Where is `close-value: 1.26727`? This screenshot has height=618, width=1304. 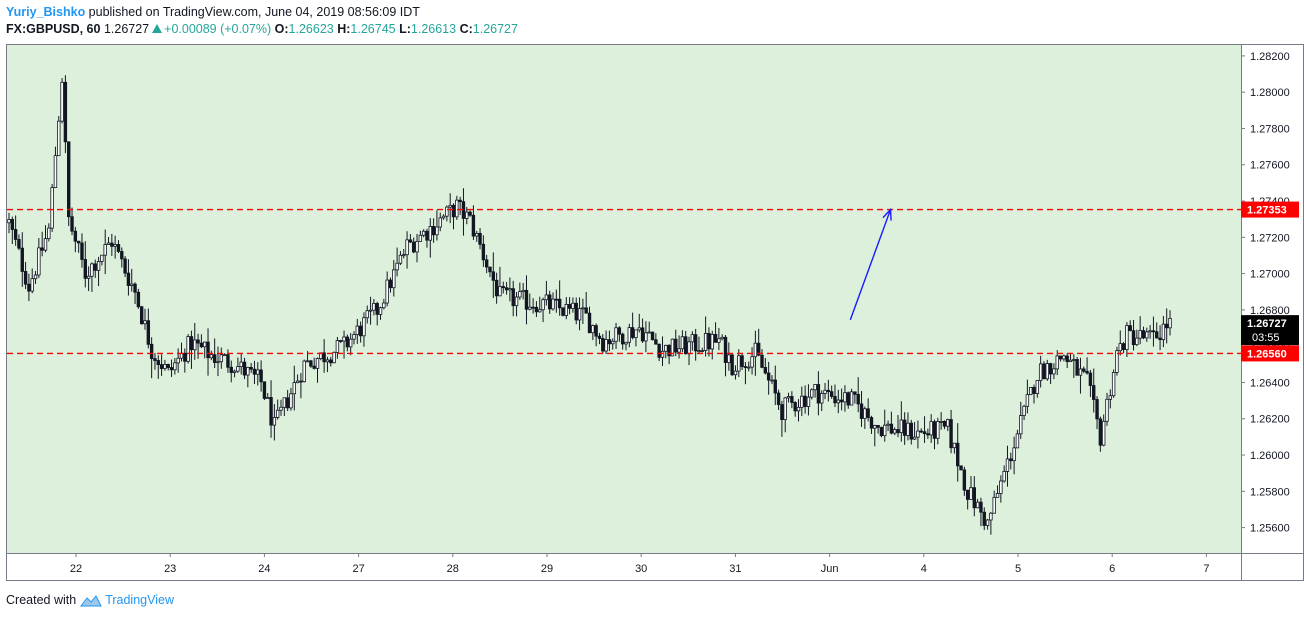
close-value: 1.26727 is located at coordinates (495, 29).